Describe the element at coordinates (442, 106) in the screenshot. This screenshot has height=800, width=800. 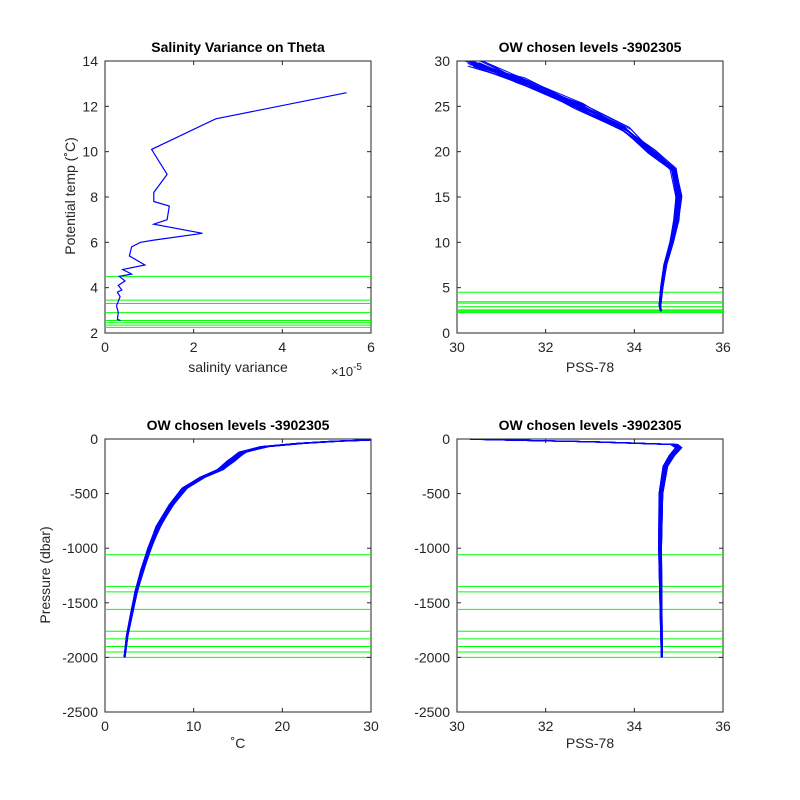
I see `y-tick-label: 25` at that location.